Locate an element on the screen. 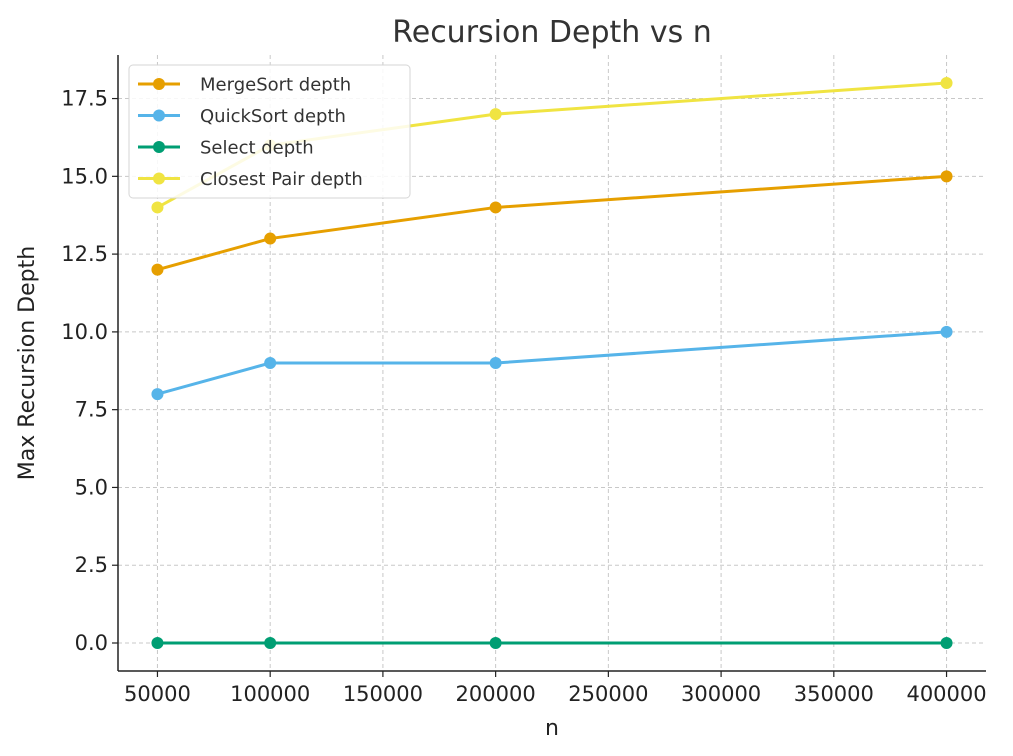  x-tick-label-0: 50000 is located at coordinates (157, 694).